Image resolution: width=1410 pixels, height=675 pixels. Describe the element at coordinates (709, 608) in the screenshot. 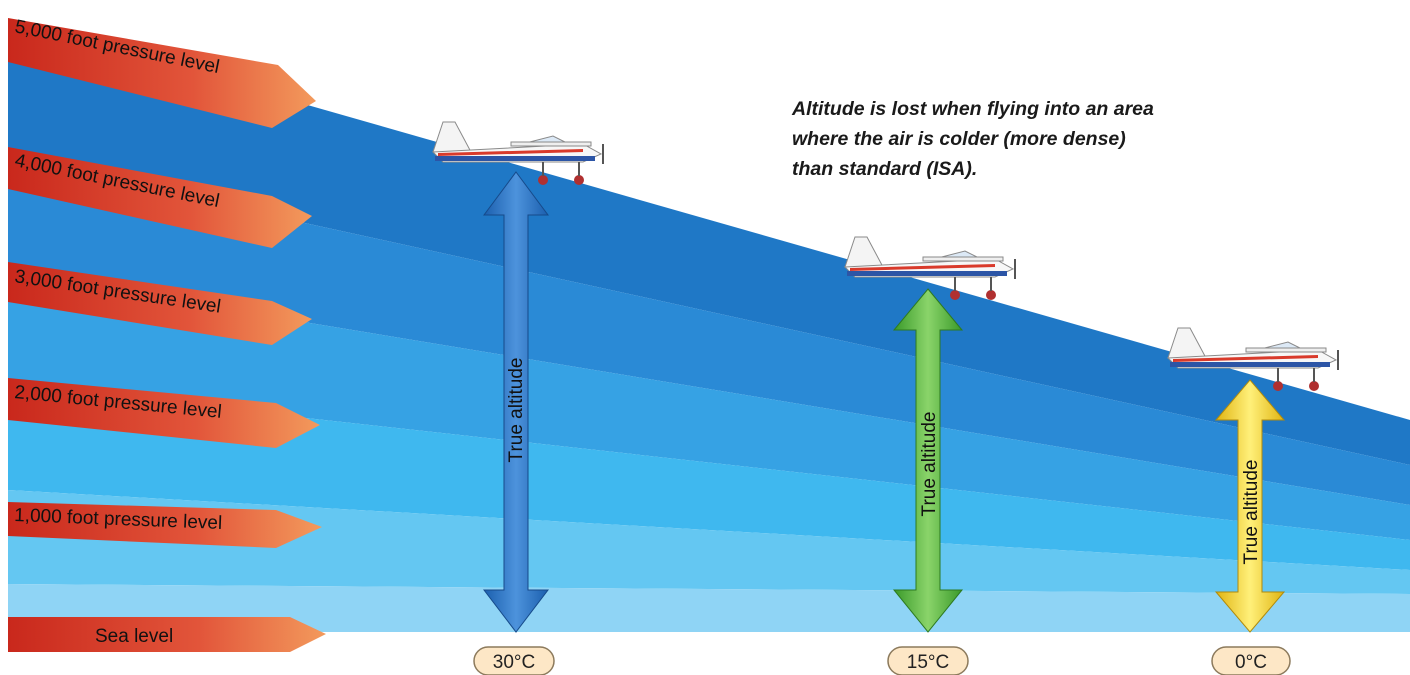

I see `band-surface` at that location.